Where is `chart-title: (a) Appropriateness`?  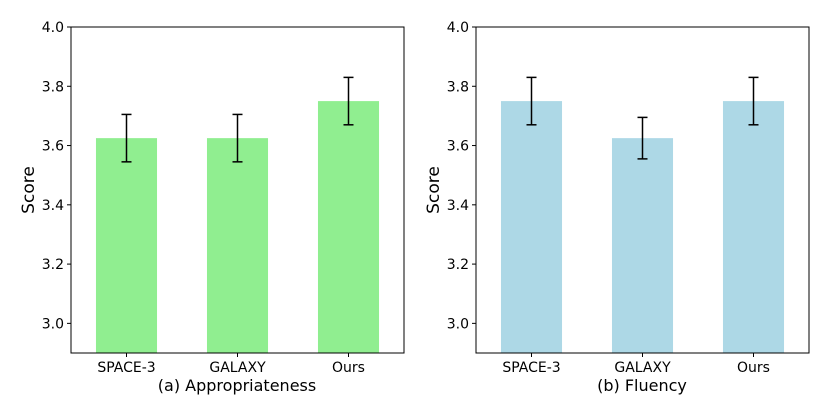
chart-title: (a) Appropriateness is located at coordinates (237, 385).